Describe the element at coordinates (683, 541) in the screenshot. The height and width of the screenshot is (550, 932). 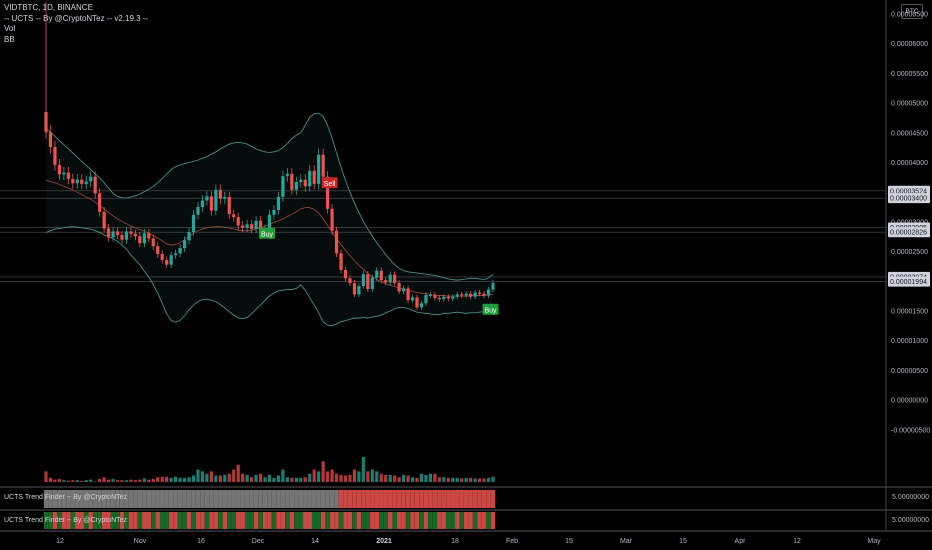
I see `x-axis-tick-label: 15` at that location.